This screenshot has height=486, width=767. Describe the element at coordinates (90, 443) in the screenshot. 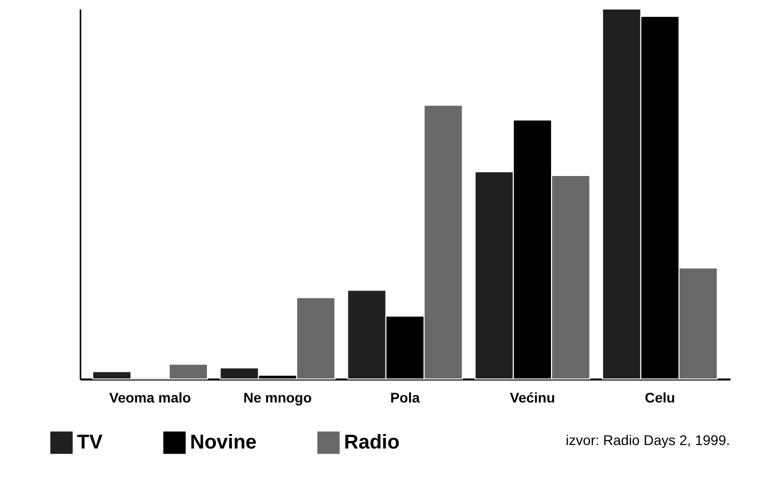

I see `legend-label: TV` at that location.